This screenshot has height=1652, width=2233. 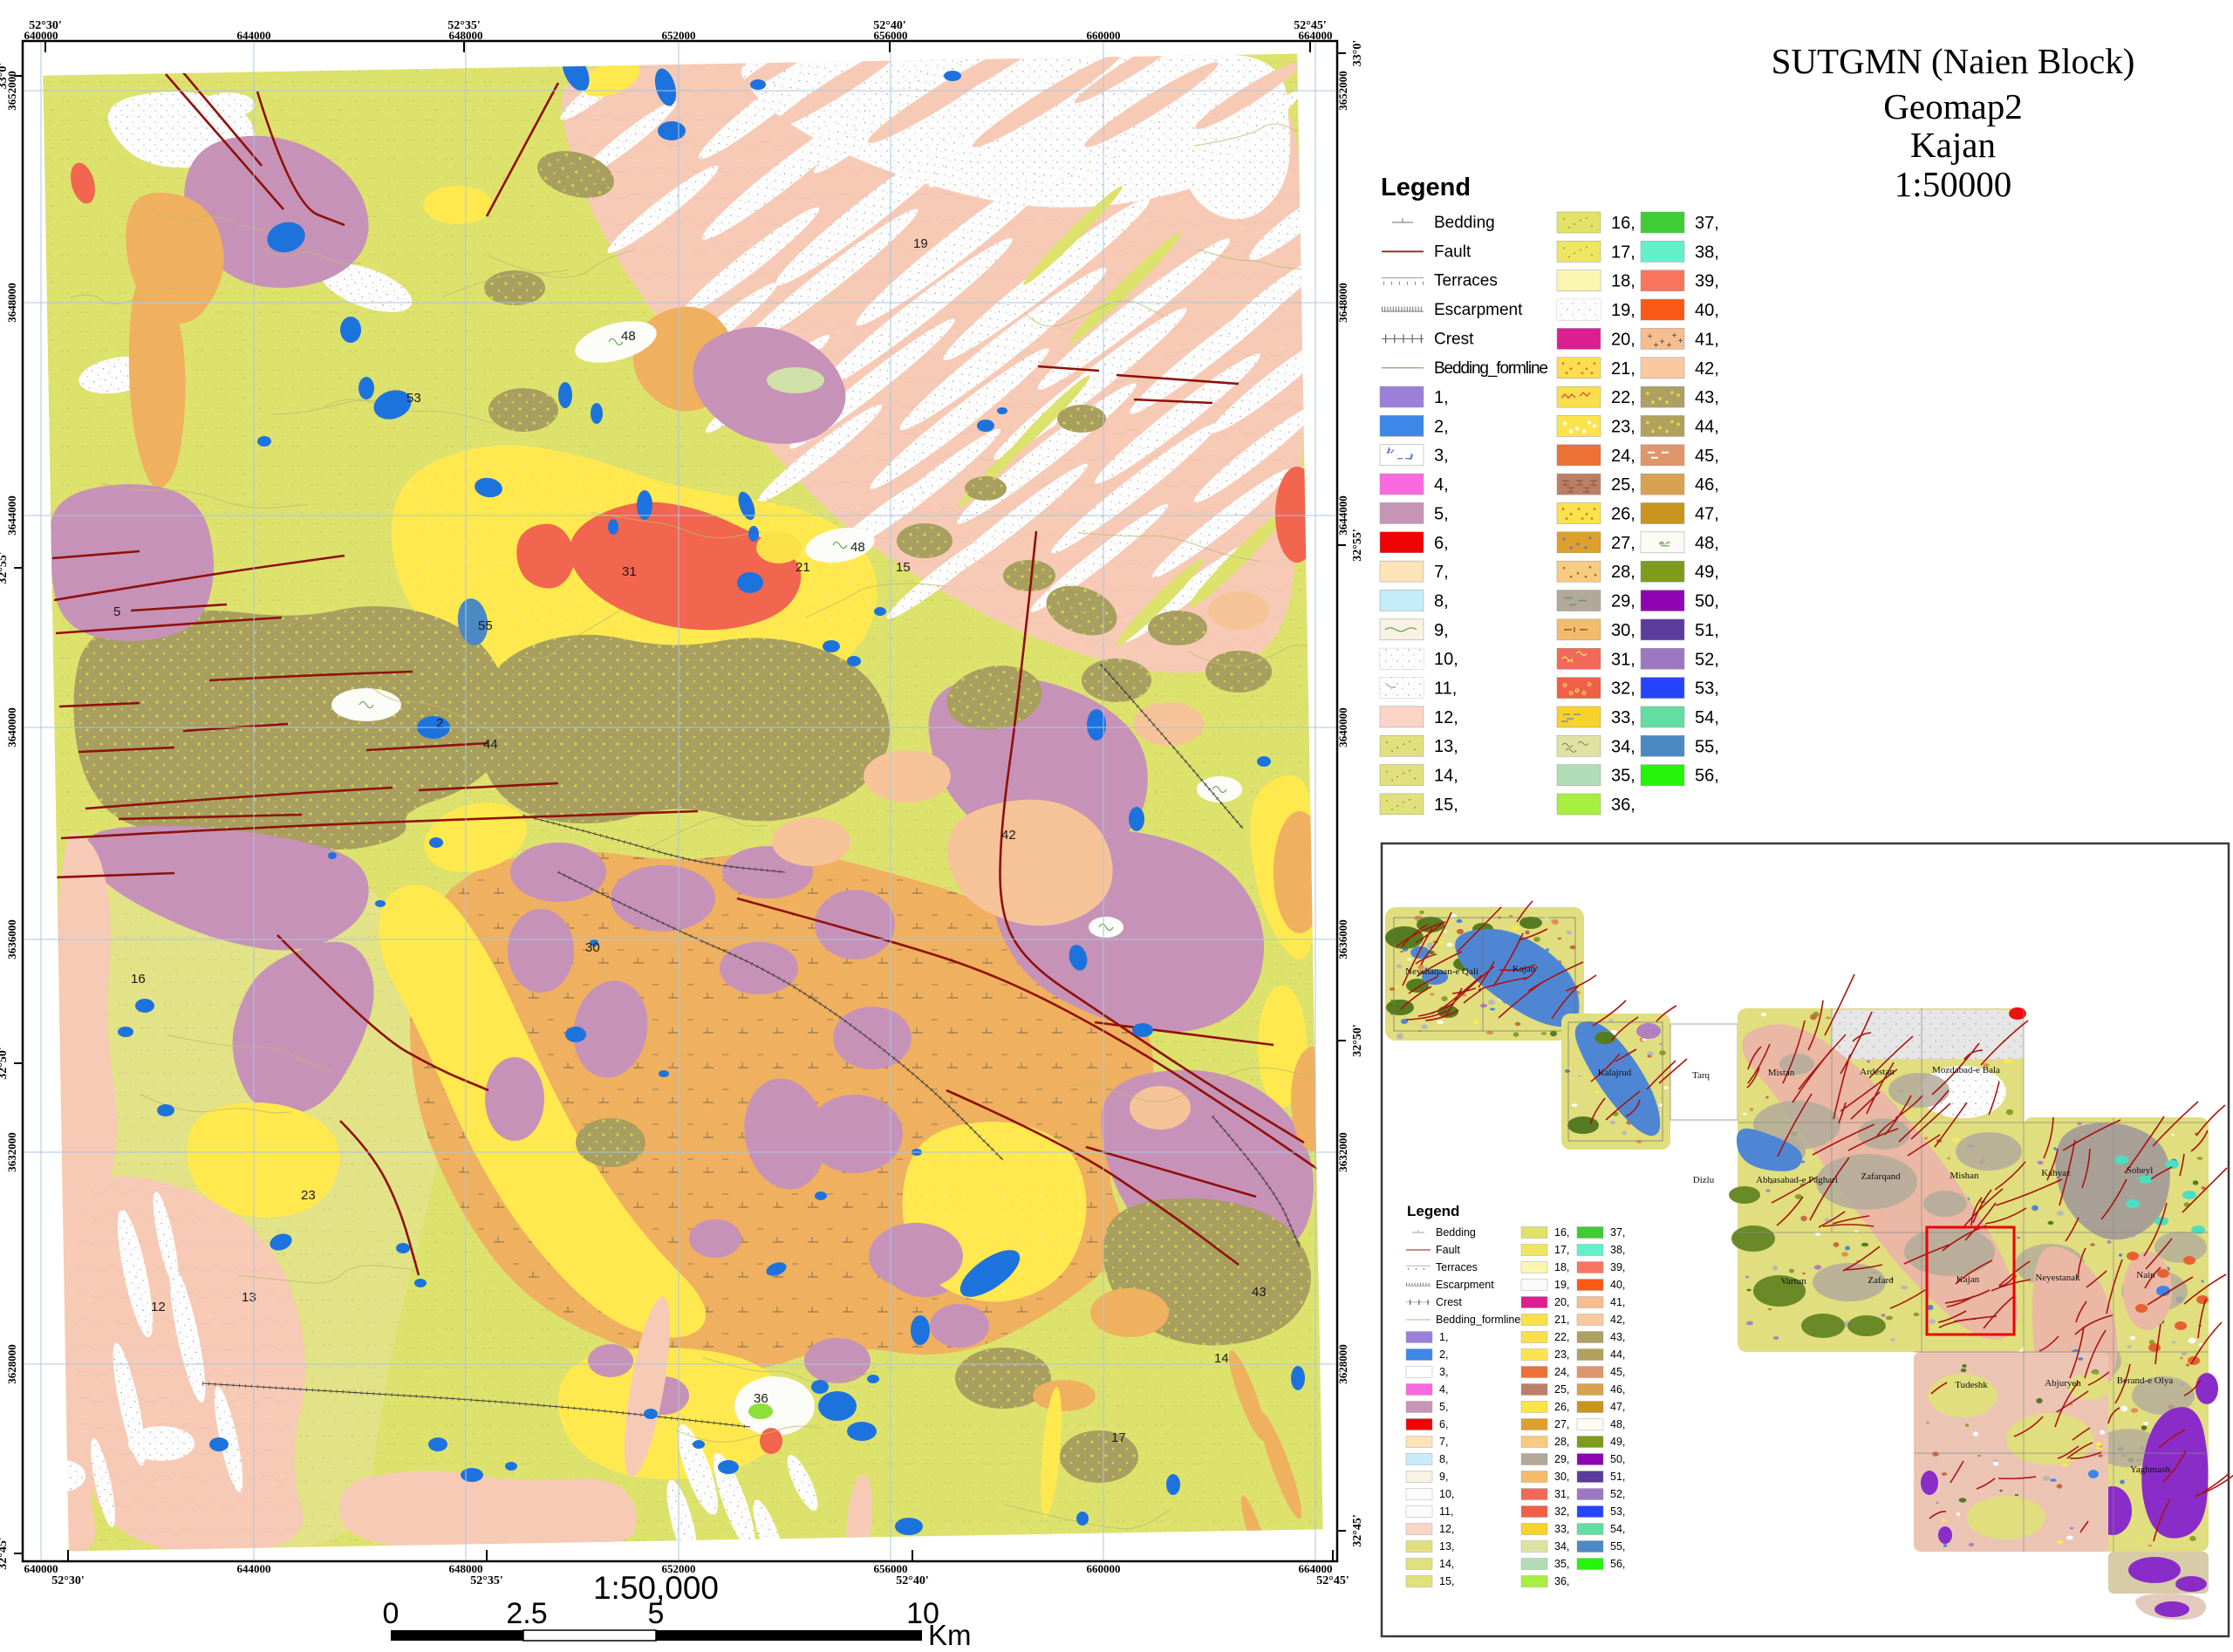 What do you see at coordinates (1443, 1372) in the screenshot?
I see `svg-text: 3,` at bounding box center [1443, 1372].